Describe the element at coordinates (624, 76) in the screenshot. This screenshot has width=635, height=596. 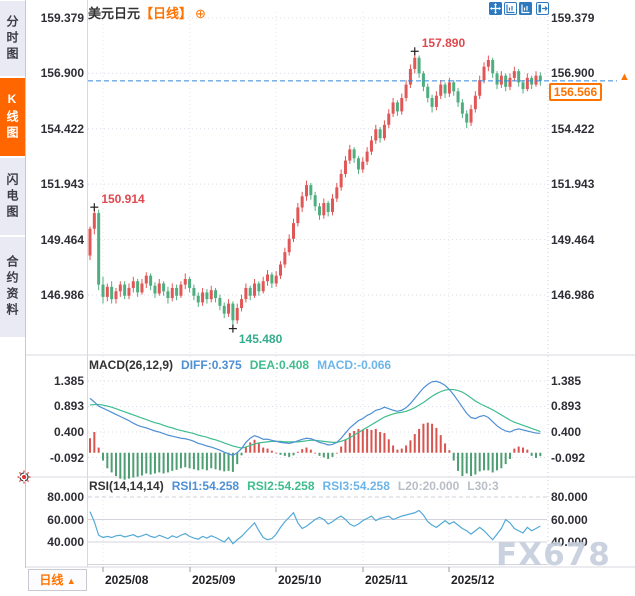
I see `price-marker-arrow-icon: ▲` at that location.